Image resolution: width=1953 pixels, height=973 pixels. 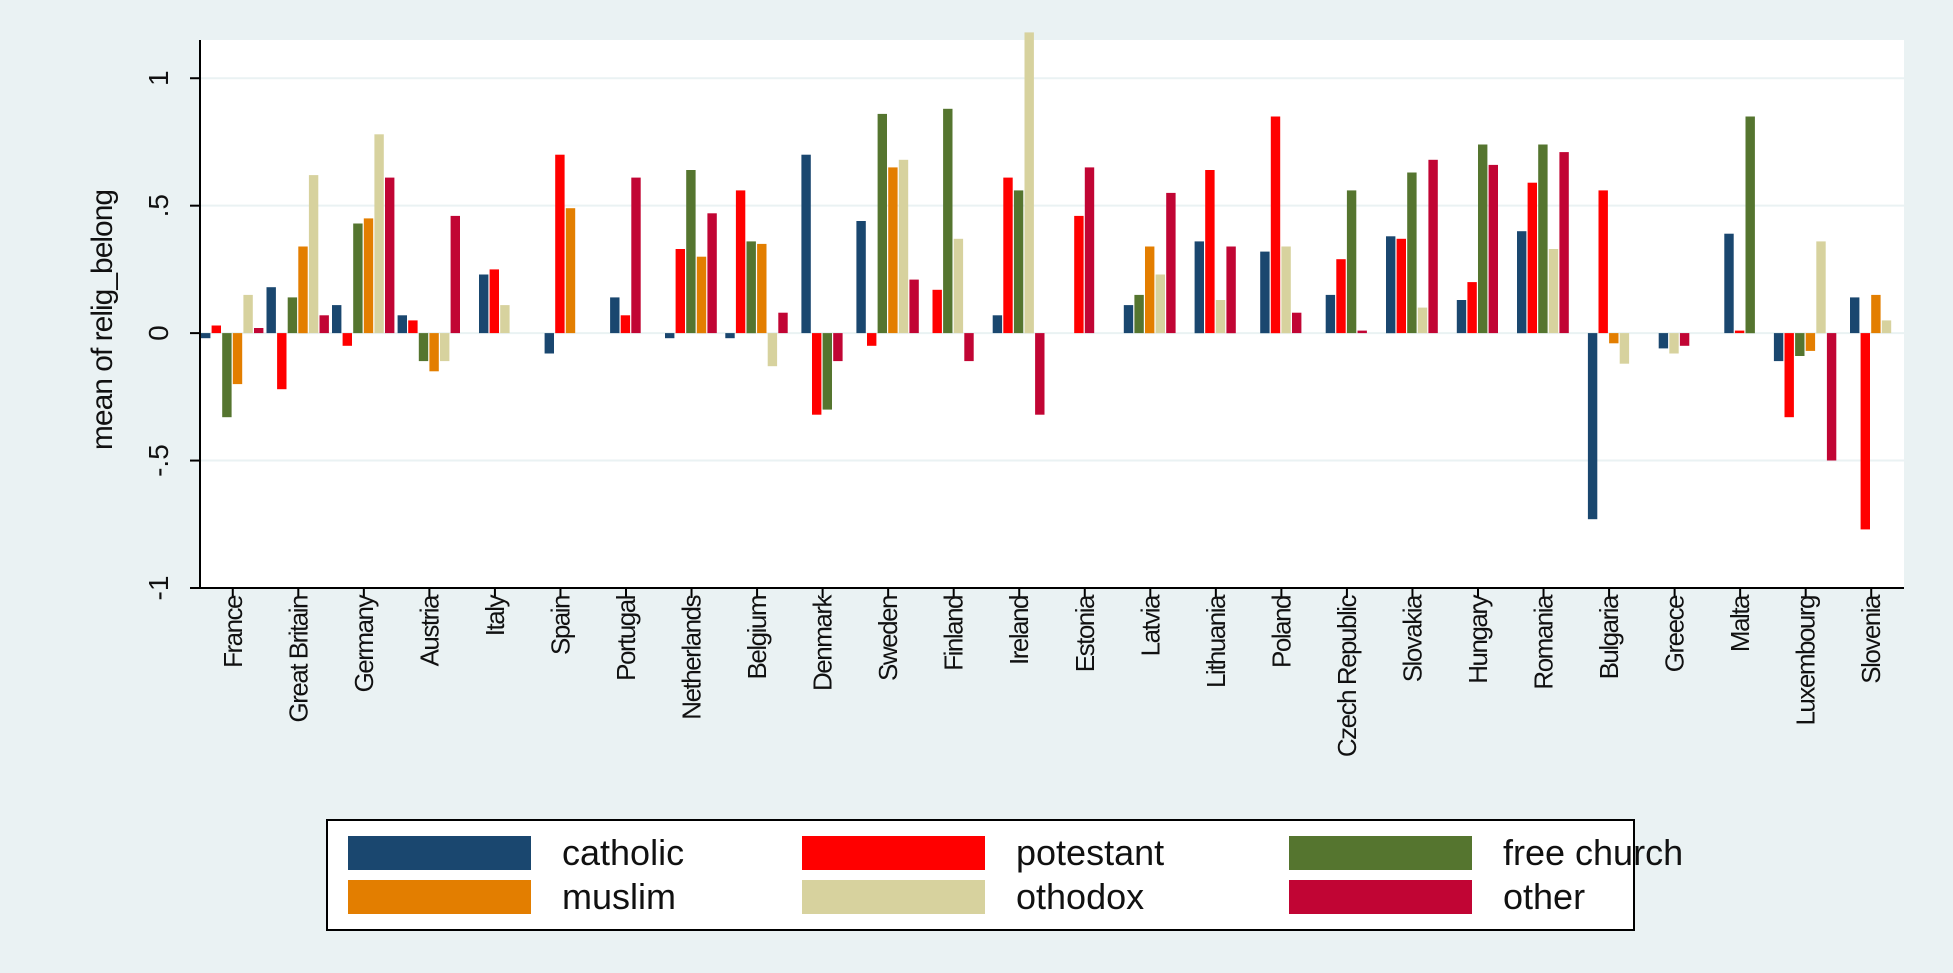 I want to click on bar-potestant-italy, so click(x=494, y=301).